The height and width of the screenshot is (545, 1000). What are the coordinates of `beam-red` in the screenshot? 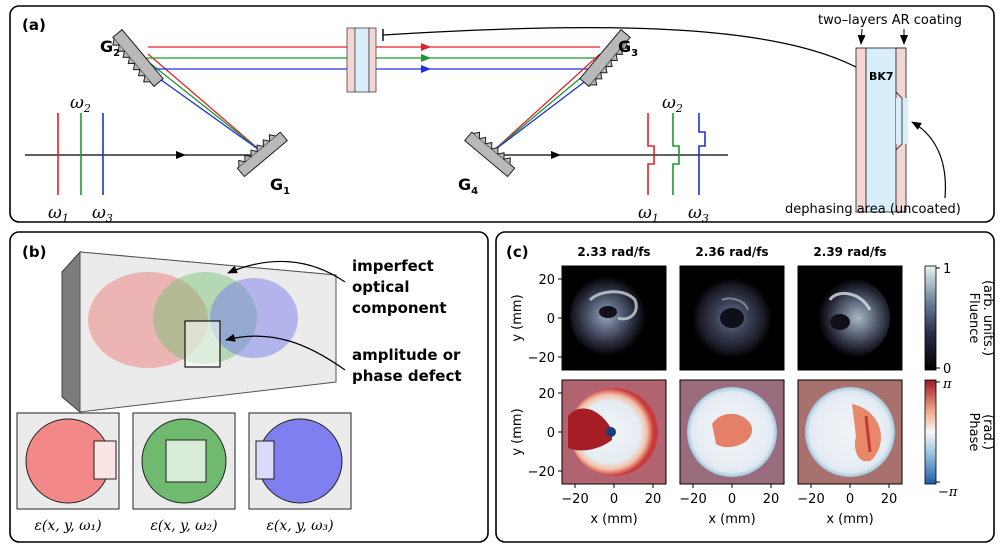 It's located at (148, 320).